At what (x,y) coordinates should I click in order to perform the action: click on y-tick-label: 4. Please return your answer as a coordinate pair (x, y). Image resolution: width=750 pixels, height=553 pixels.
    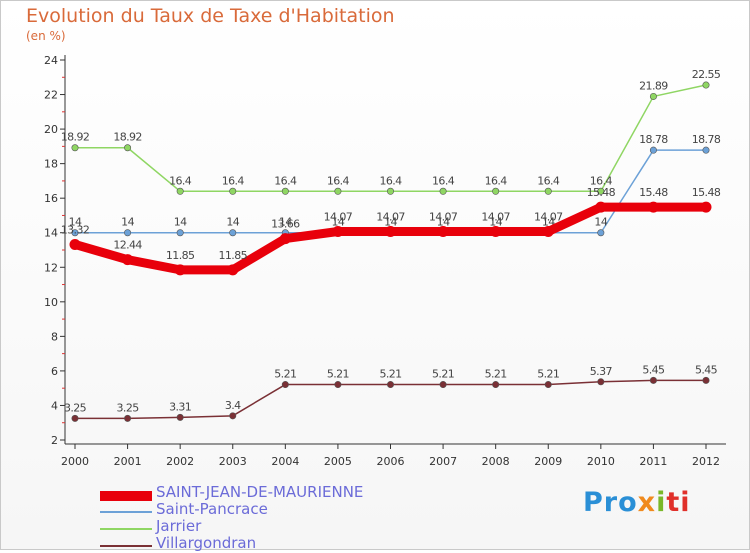
    Looking at the image, I should click on (54, 405).